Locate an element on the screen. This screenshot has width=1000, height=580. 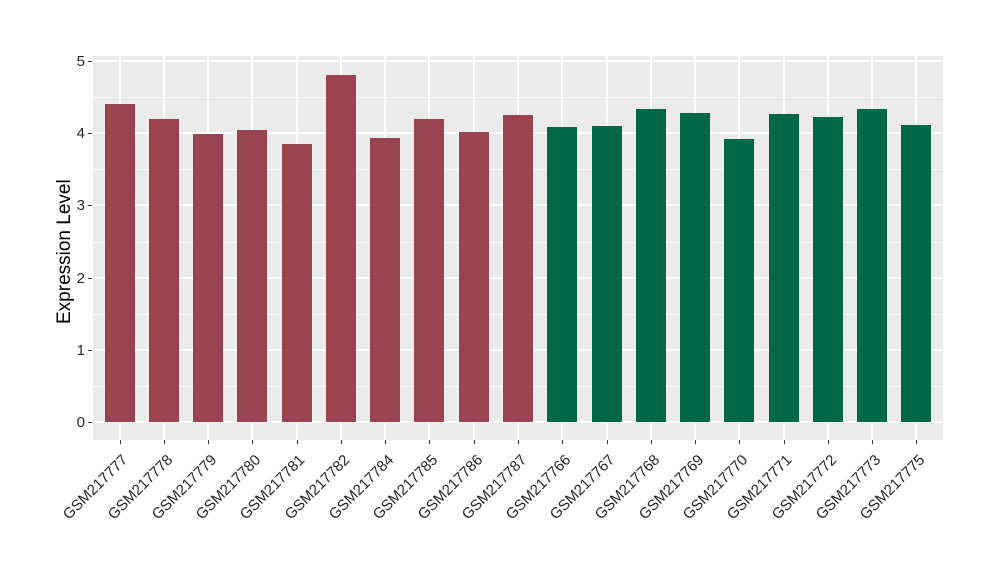
y-tick-label: 1 is located at coordinates (80, 350).